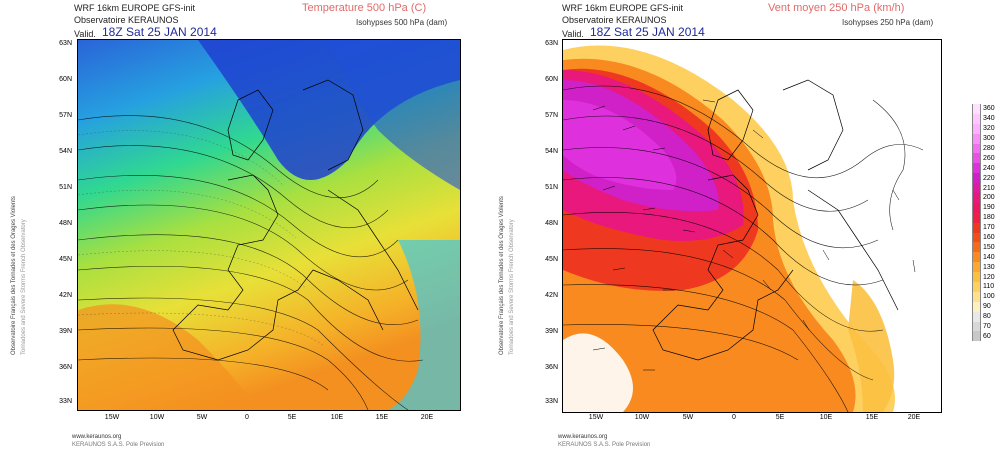 This screenshot has width=1000, height=456. I want to click on legend-value: 210, so click(989, 188).